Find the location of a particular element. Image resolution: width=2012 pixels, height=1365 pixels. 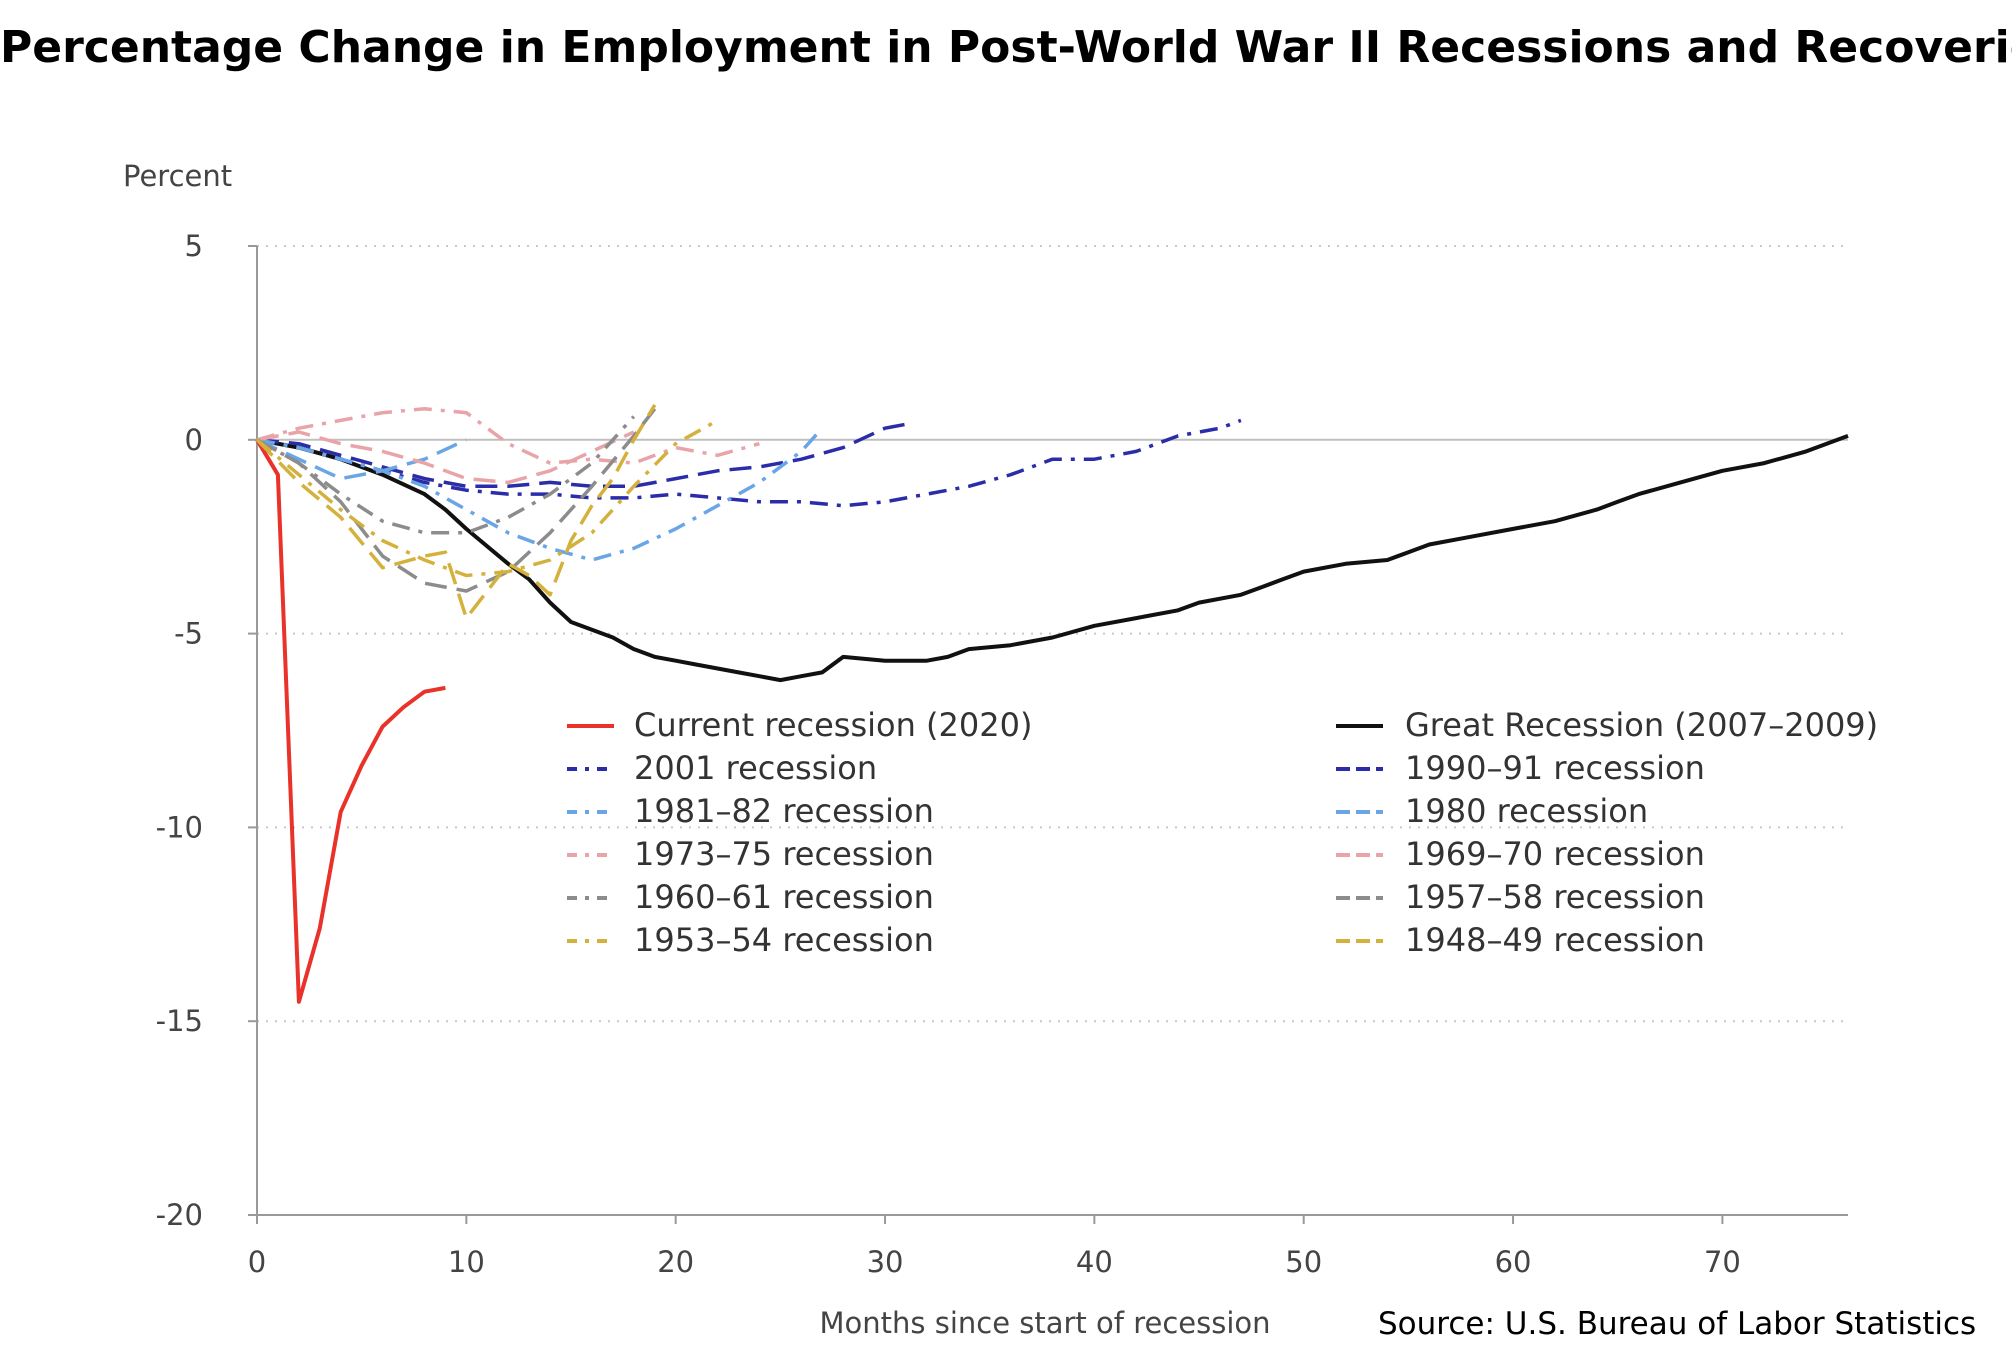

x-tick-label: 0 is located at coordinates (257, 1262).